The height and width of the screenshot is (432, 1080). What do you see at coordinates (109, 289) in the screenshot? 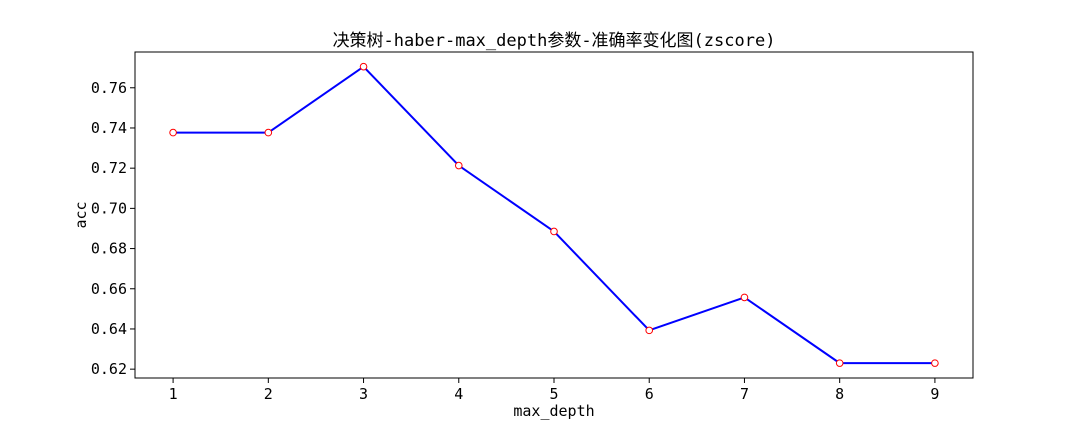
I see `y-tick-label: 0.66` at bounding box center [109, 289].